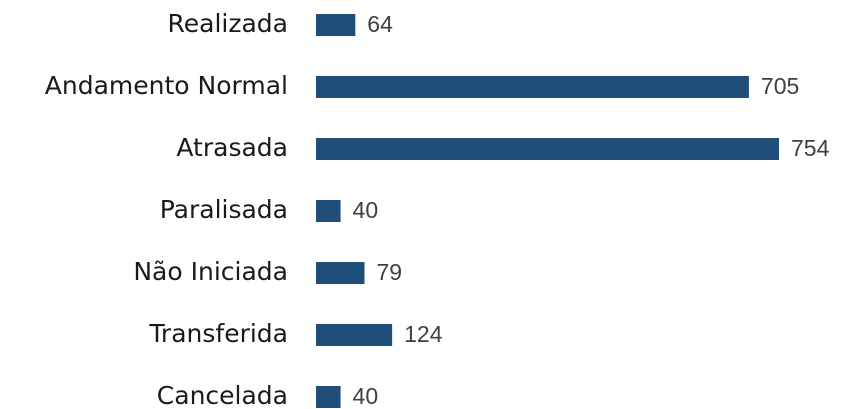 The width and height of the screenshot is (846, 409). What do you see at coordinates (222, 395) in the screenshot?
I see `category-label: Cancelada` at bounding box center [222, 395].